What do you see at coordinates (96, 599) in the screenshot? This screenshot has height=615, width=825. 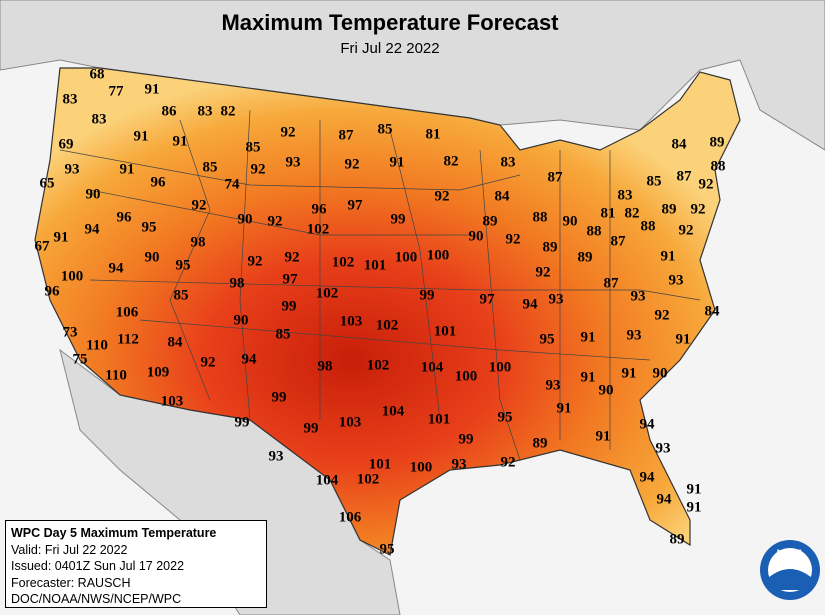 I see `info-line: DOC/NOAA/NWS/NCEP/WPC` at bounding box center [96, 599].